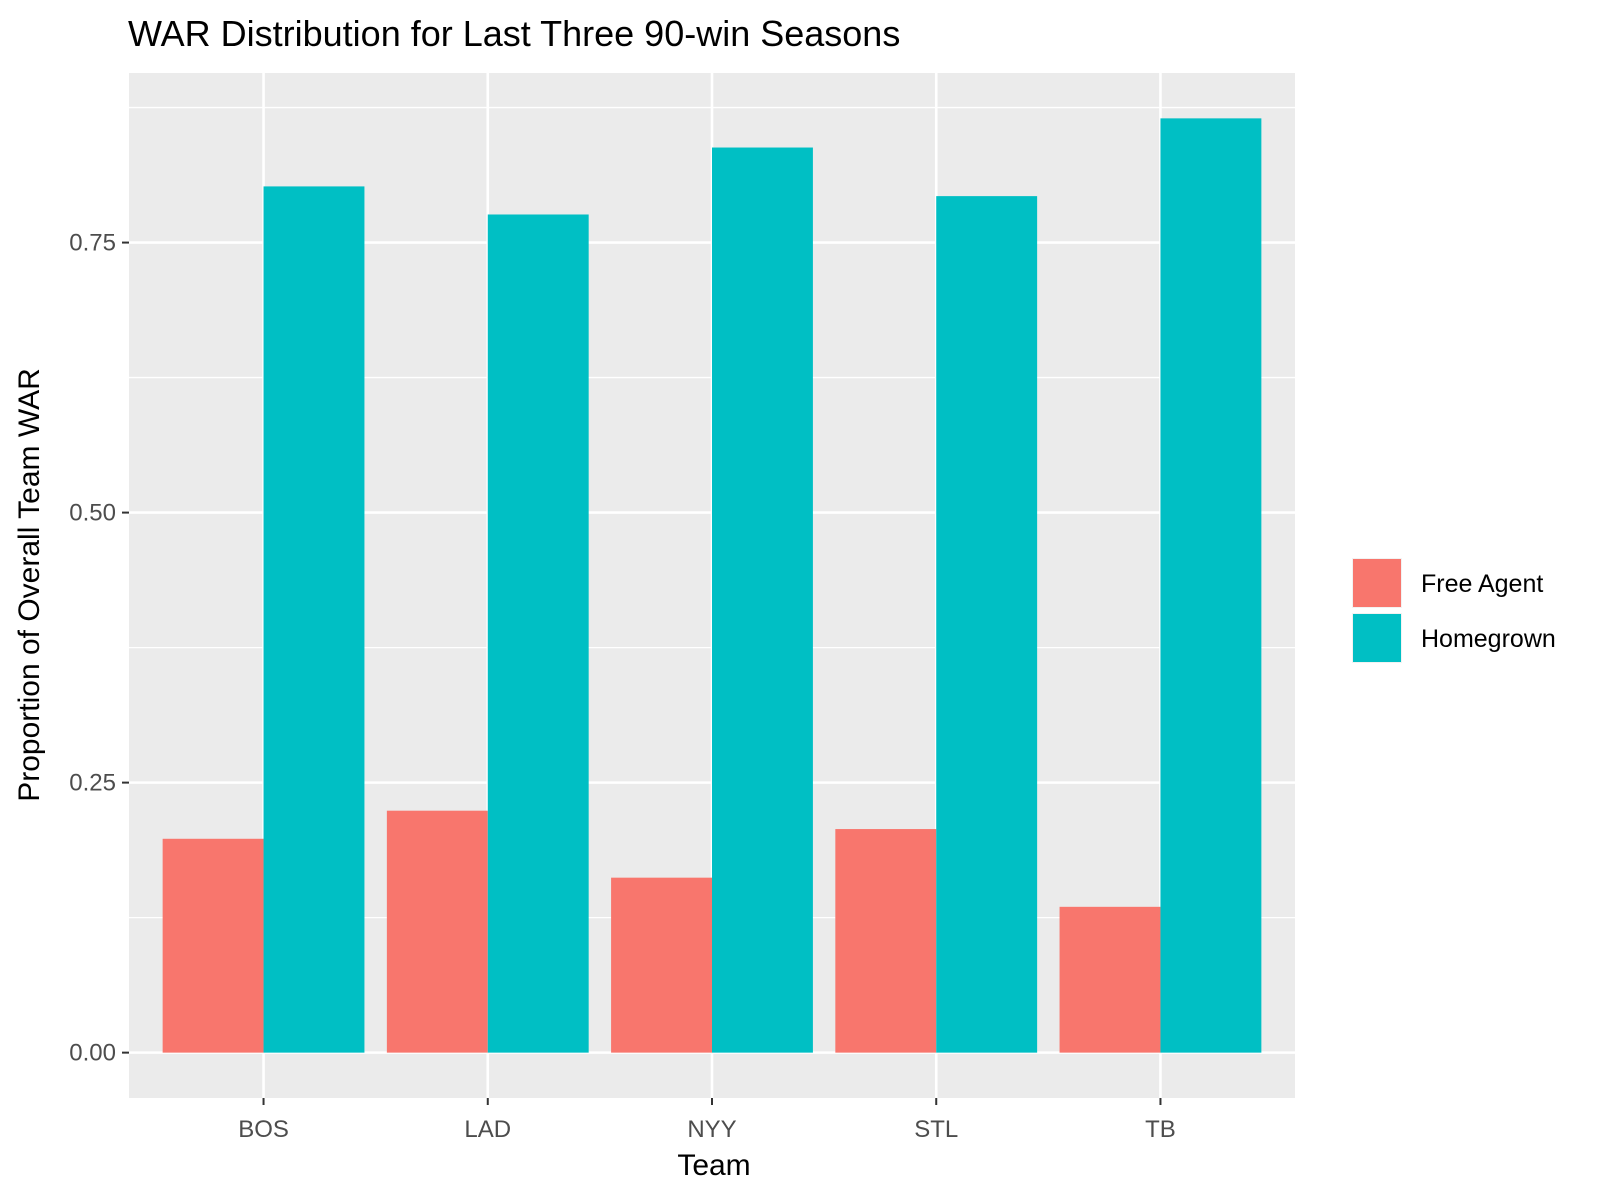 The image size is (1600, 1194). What do you see at coordinates (936, 1129) in the screenshot?
I see `x-tick-label: STL` at bounding box center [936, 1129].